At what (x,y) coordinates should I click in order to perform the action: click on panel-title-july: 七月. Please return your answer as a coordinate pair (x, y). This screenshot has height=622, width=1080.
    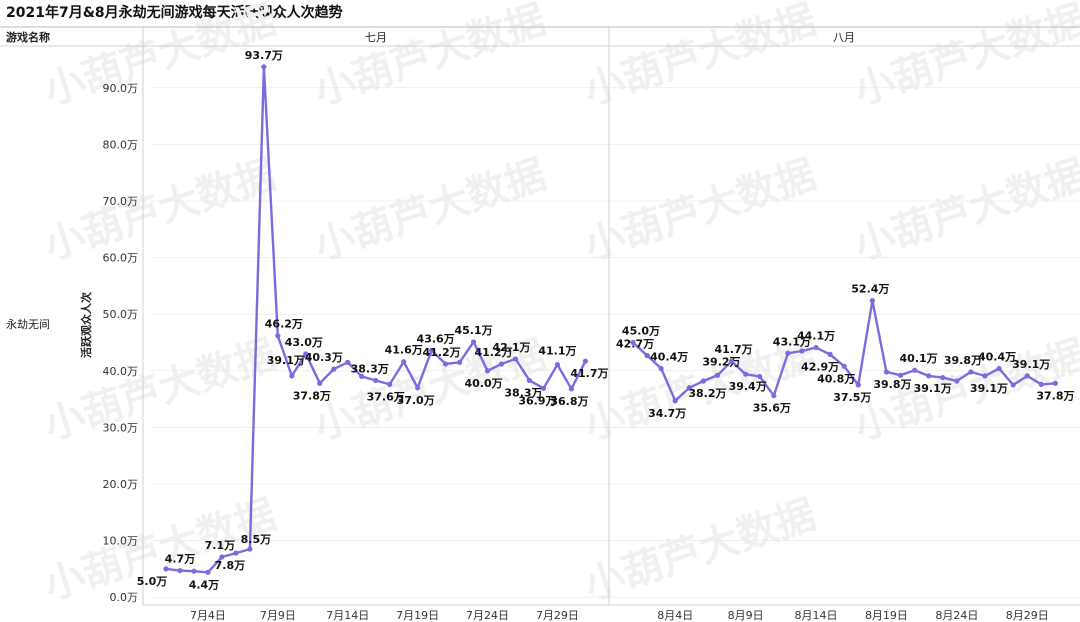
    Looking at the image, I should click on (376, 37).